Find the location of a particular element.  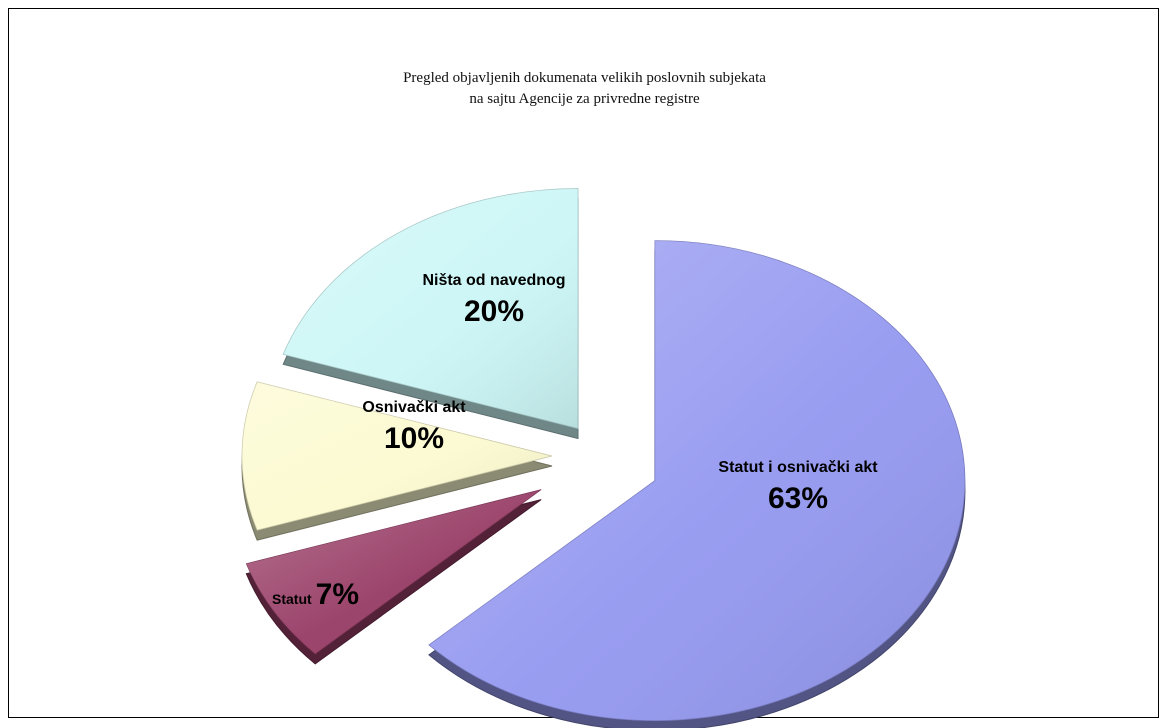

slice-value-nista-od-navednog: 20% is located at coordinates (494, 311).